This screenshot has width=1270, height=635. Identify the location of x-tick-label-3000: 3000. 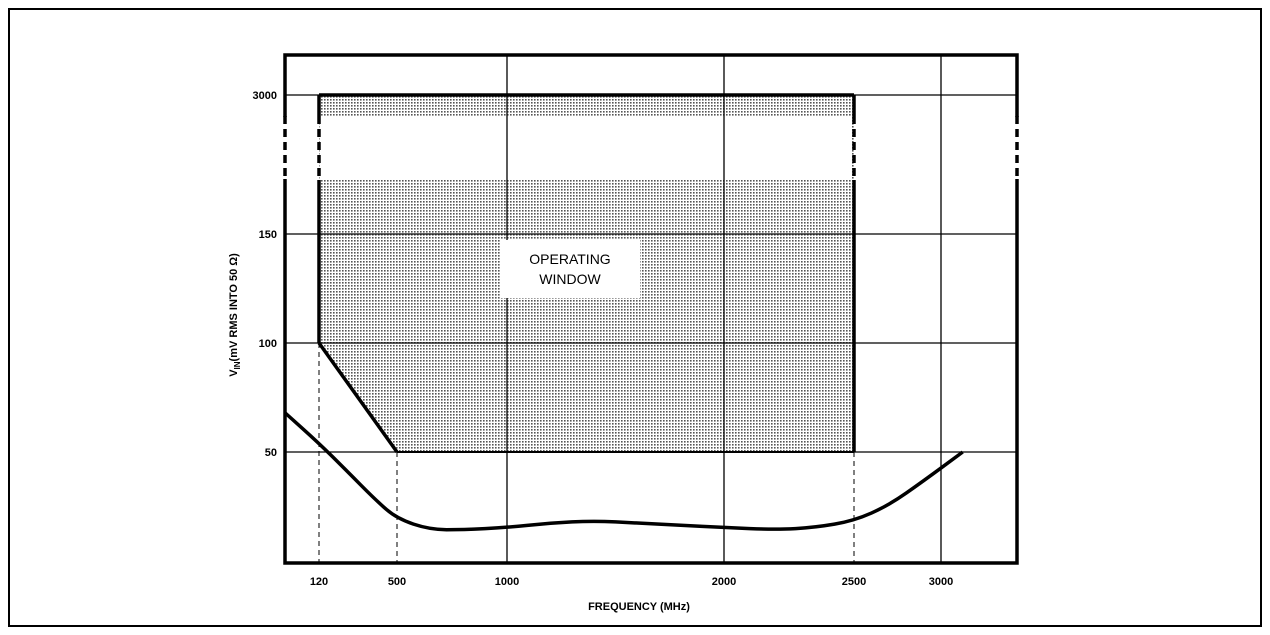
(941, 582).